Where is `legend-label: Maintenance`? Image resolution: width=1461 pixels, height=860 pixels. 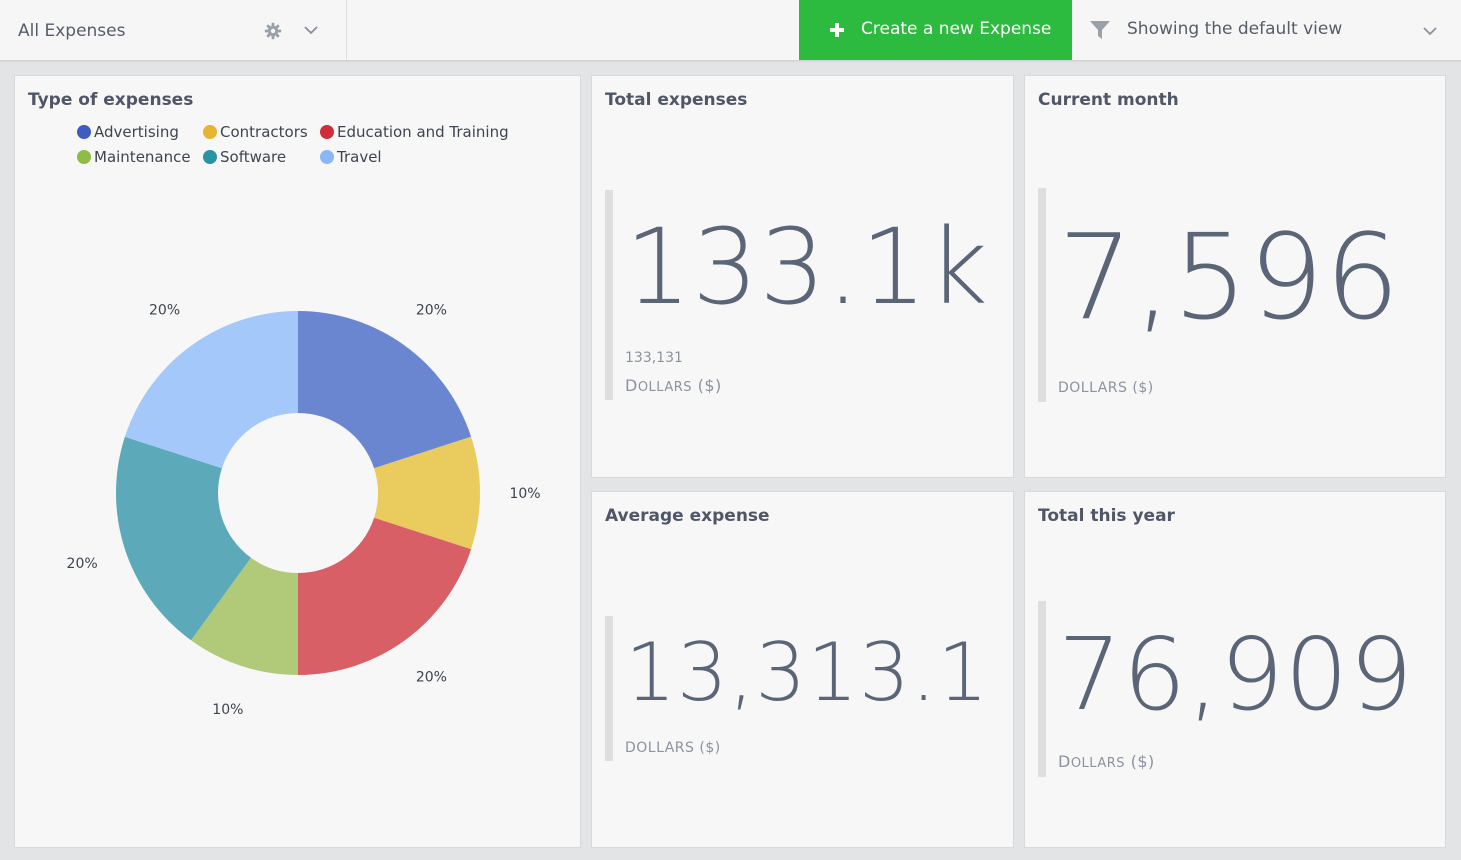 legend-label: Maintenance is located at coordinates (142, 157).